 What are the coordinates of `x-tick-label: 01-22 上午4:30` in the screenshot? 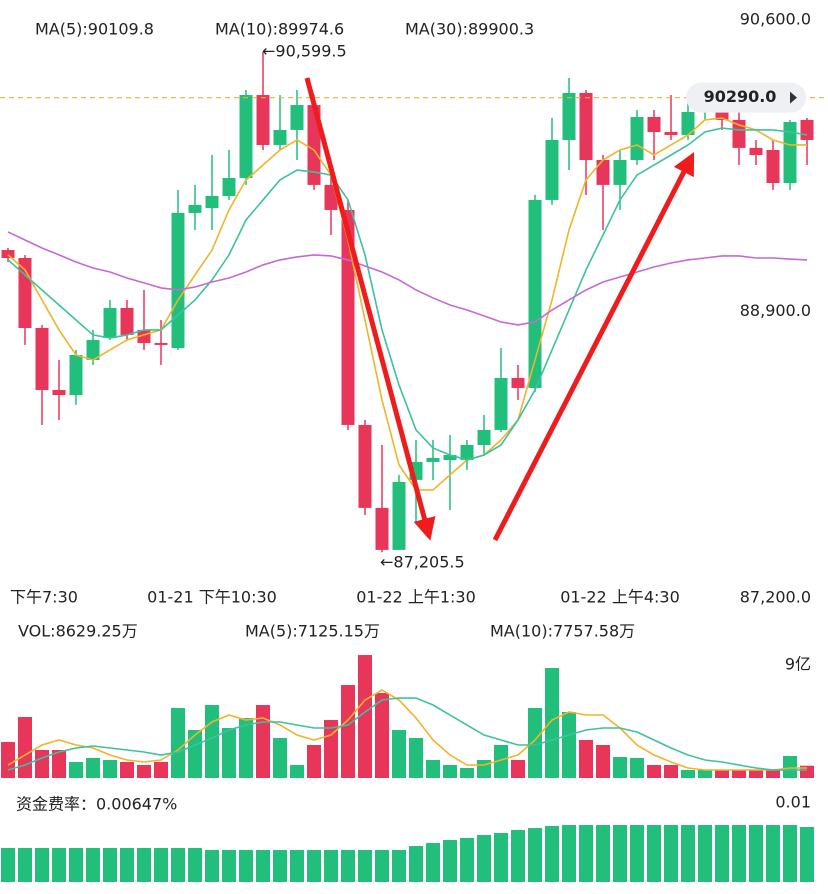 It's located at (620, 597).